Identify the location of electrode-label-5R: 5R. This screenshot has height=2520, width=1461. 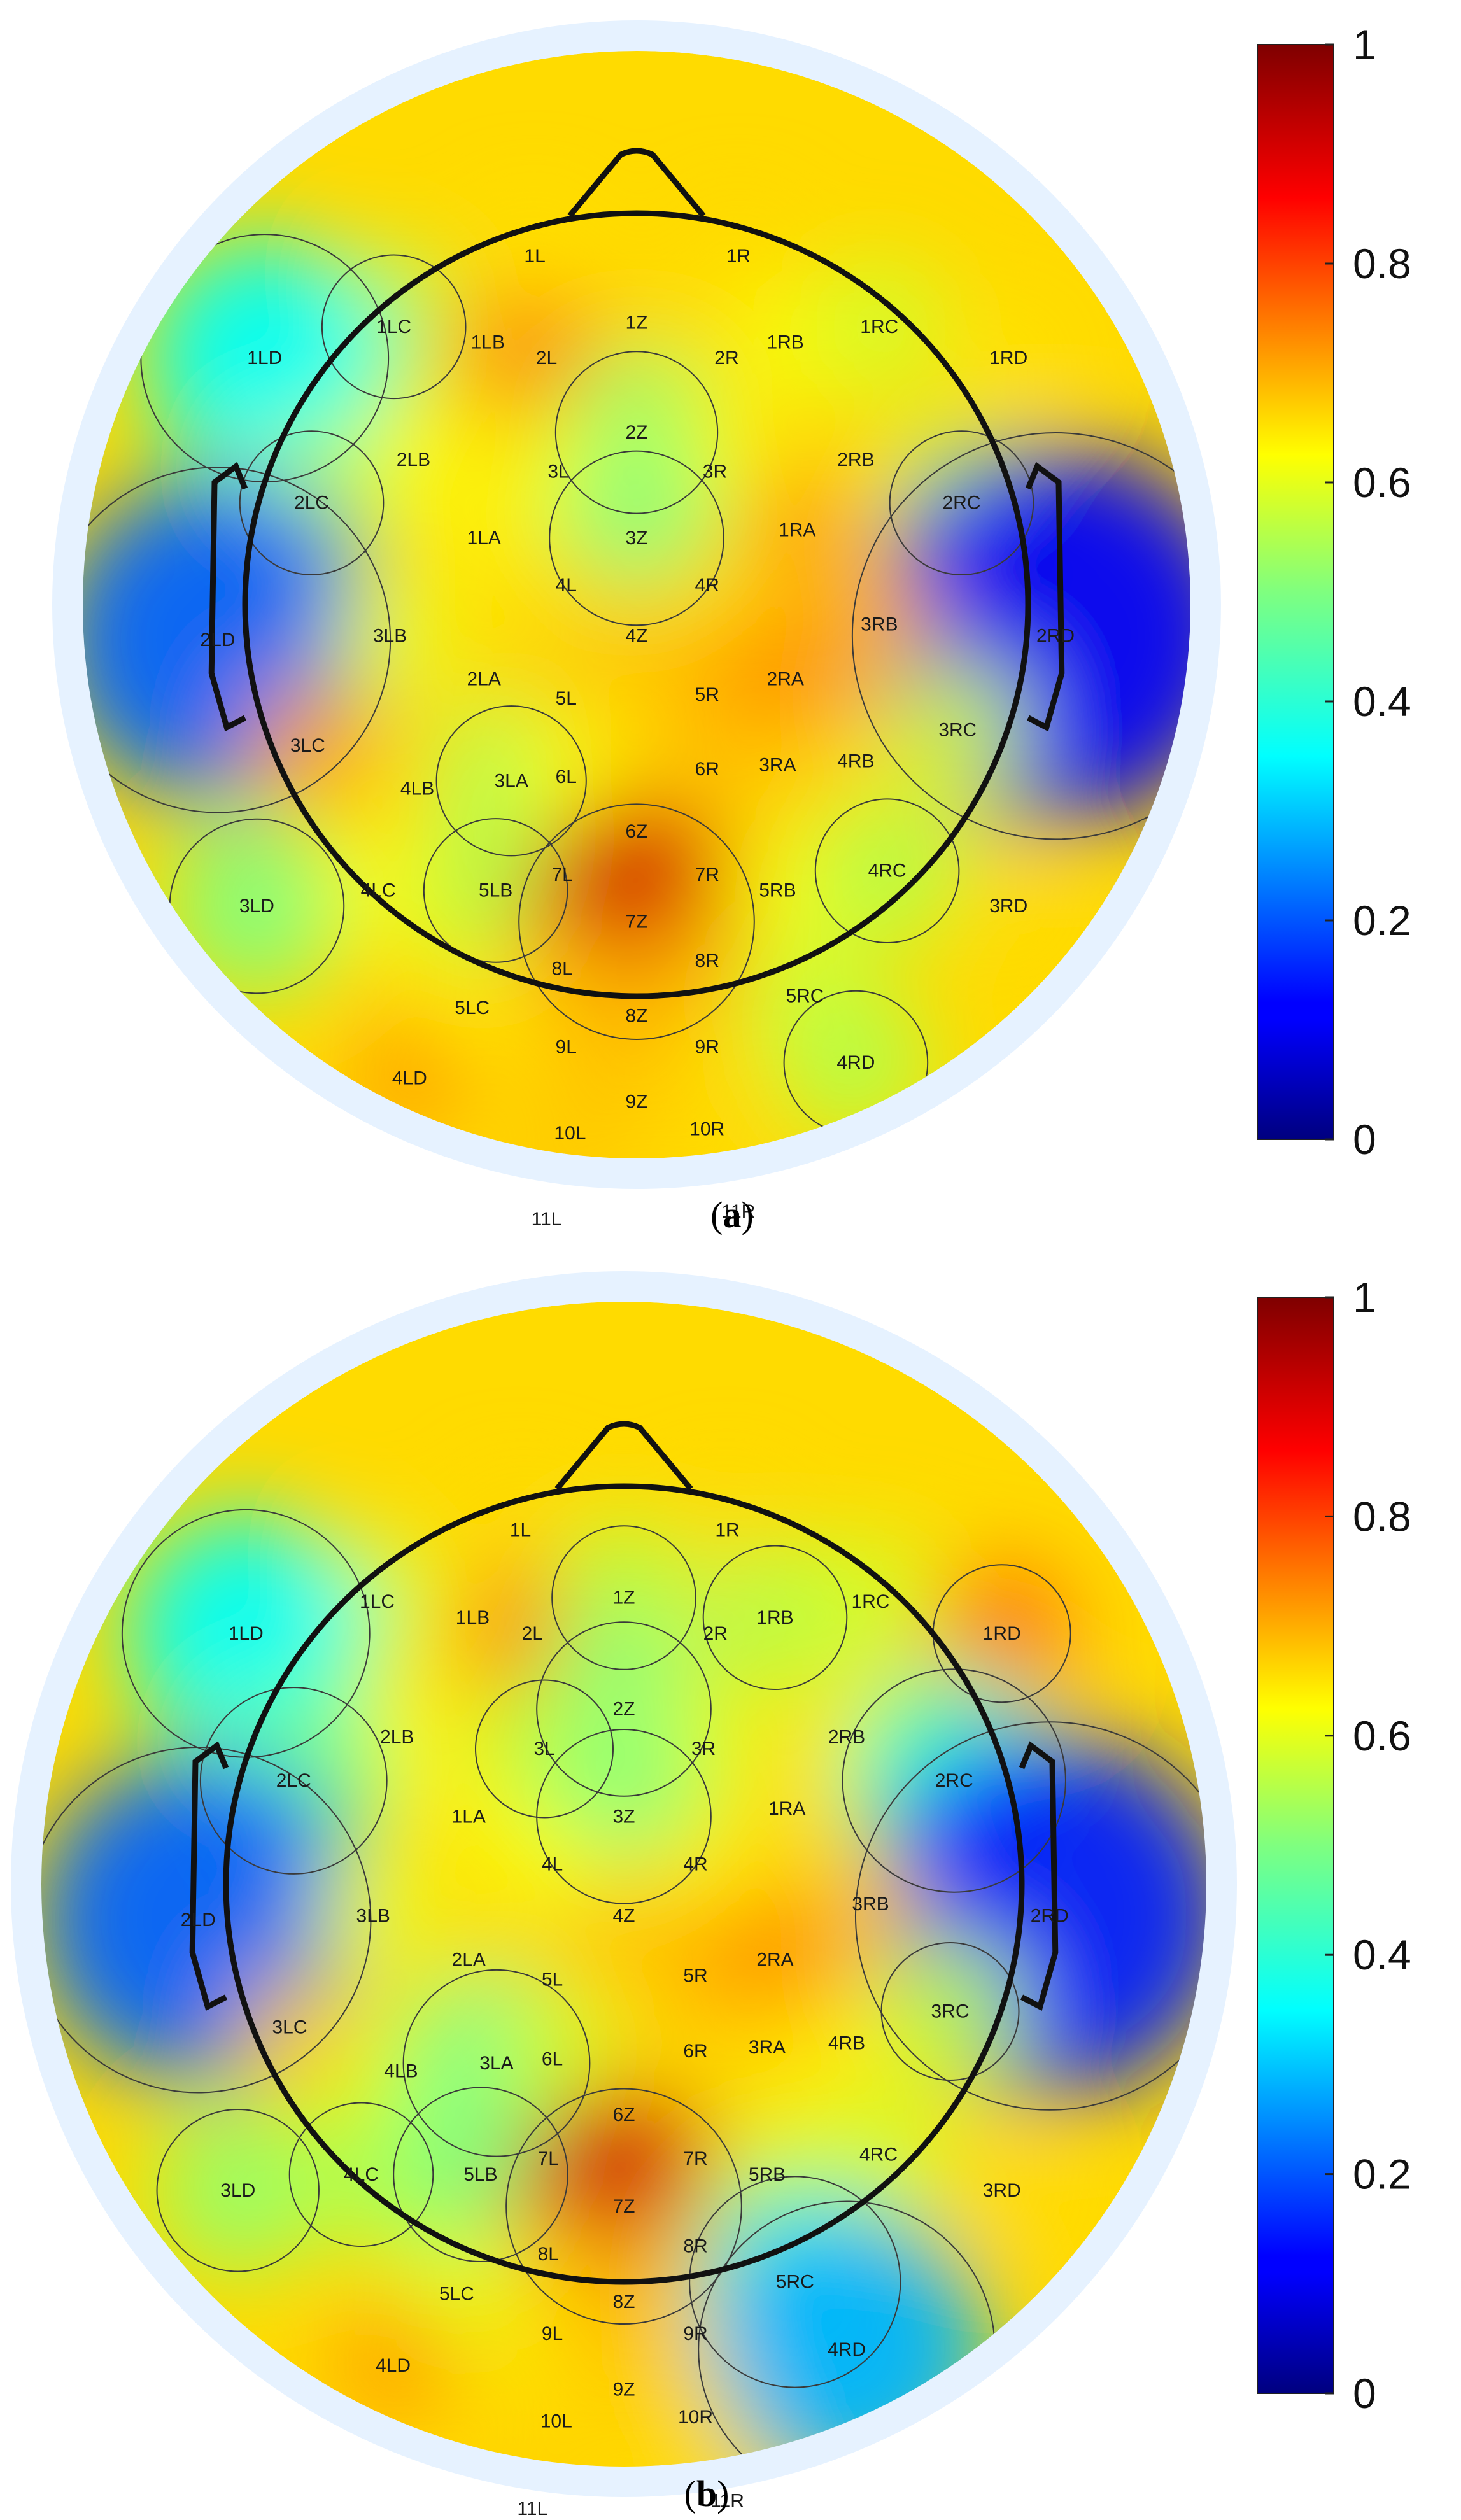
(695, 1975).